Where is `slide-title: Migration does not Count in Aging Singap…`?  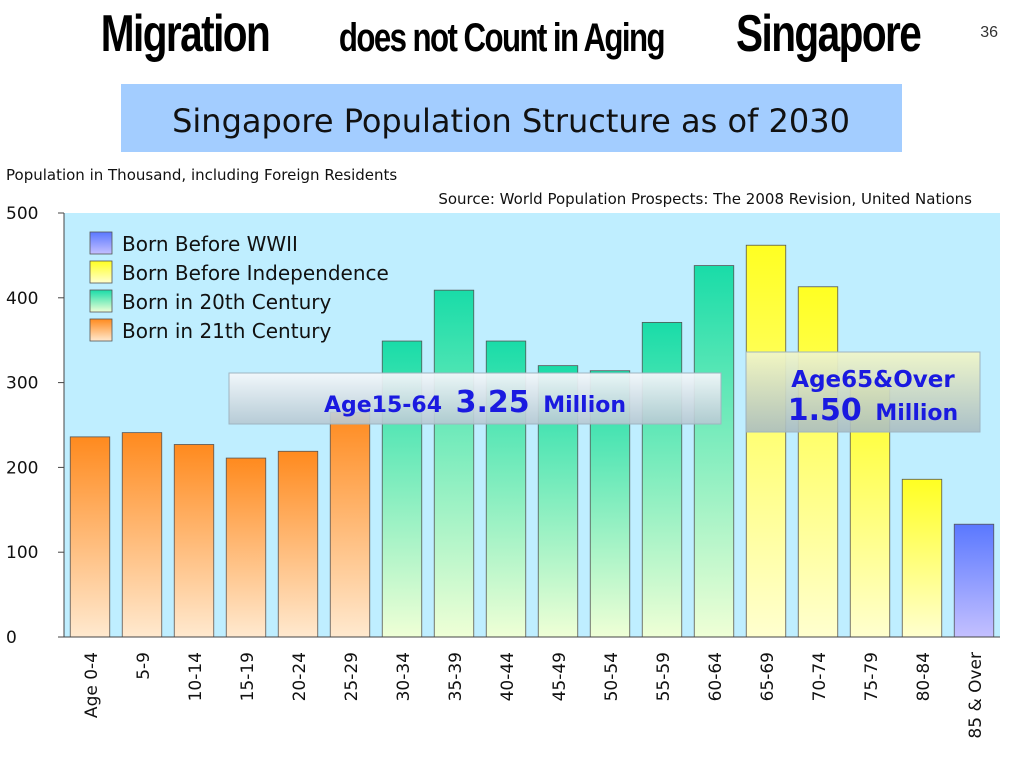
slide-title: Migration does not Count in Aging Singap… is located at coordinates (512, 34).